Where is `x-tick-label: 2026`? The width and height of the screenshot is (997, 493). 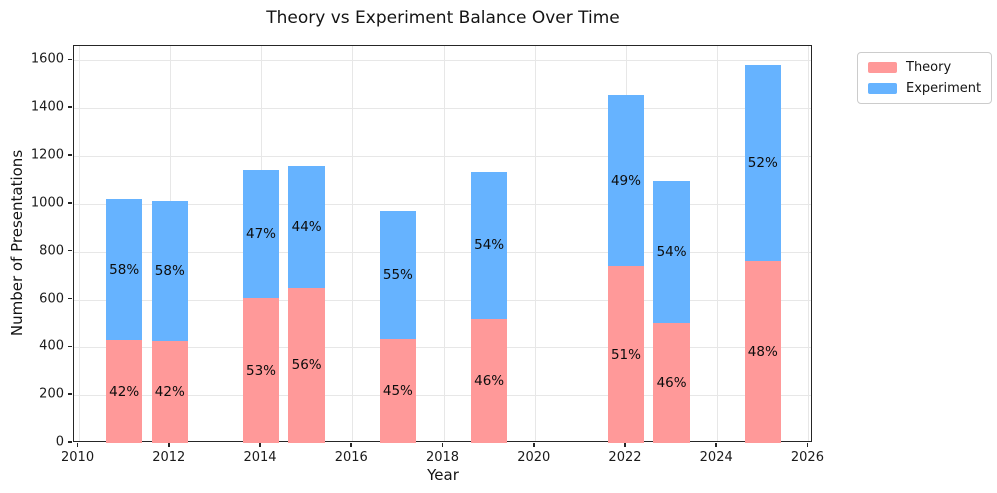
x-tick-label: 2026 is located at coordinates (807, 457).